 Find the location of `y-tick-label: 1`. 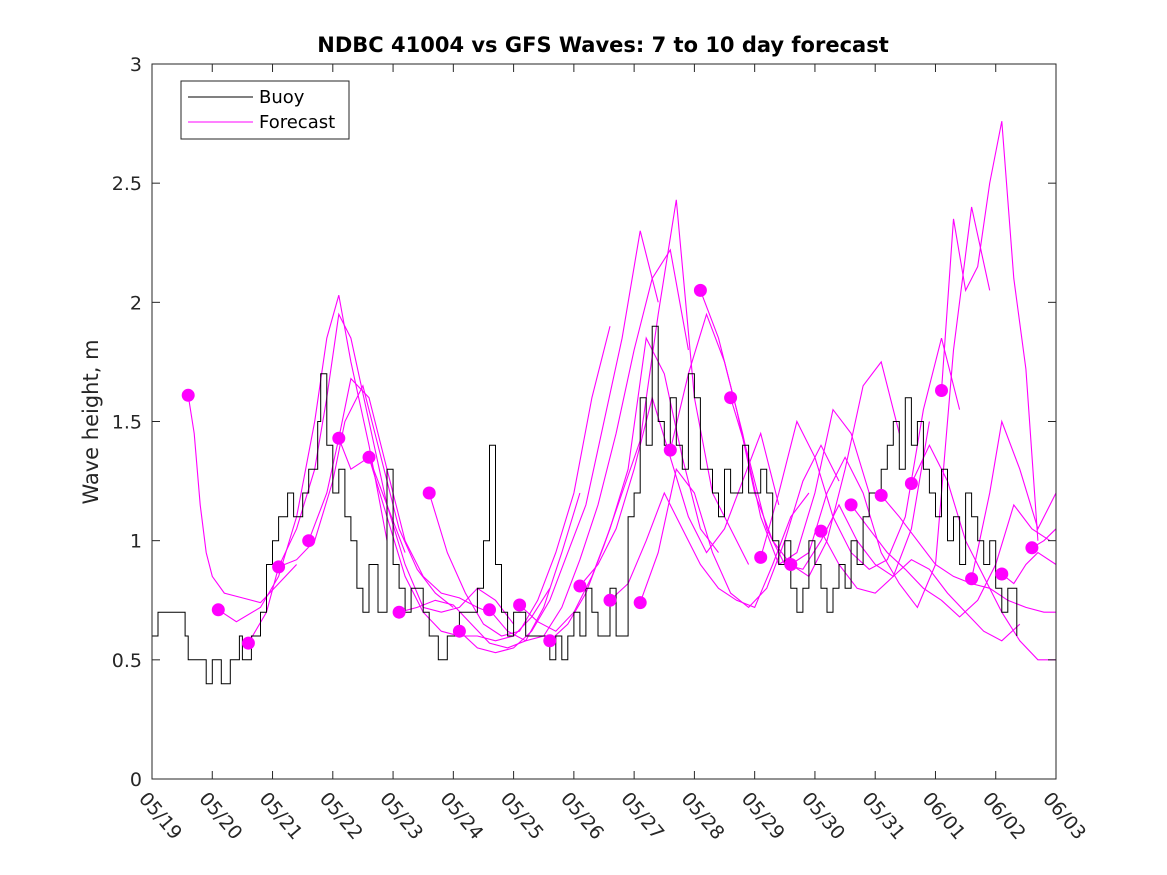

y-tick-label: 1 is located at coordinates (136, 542).